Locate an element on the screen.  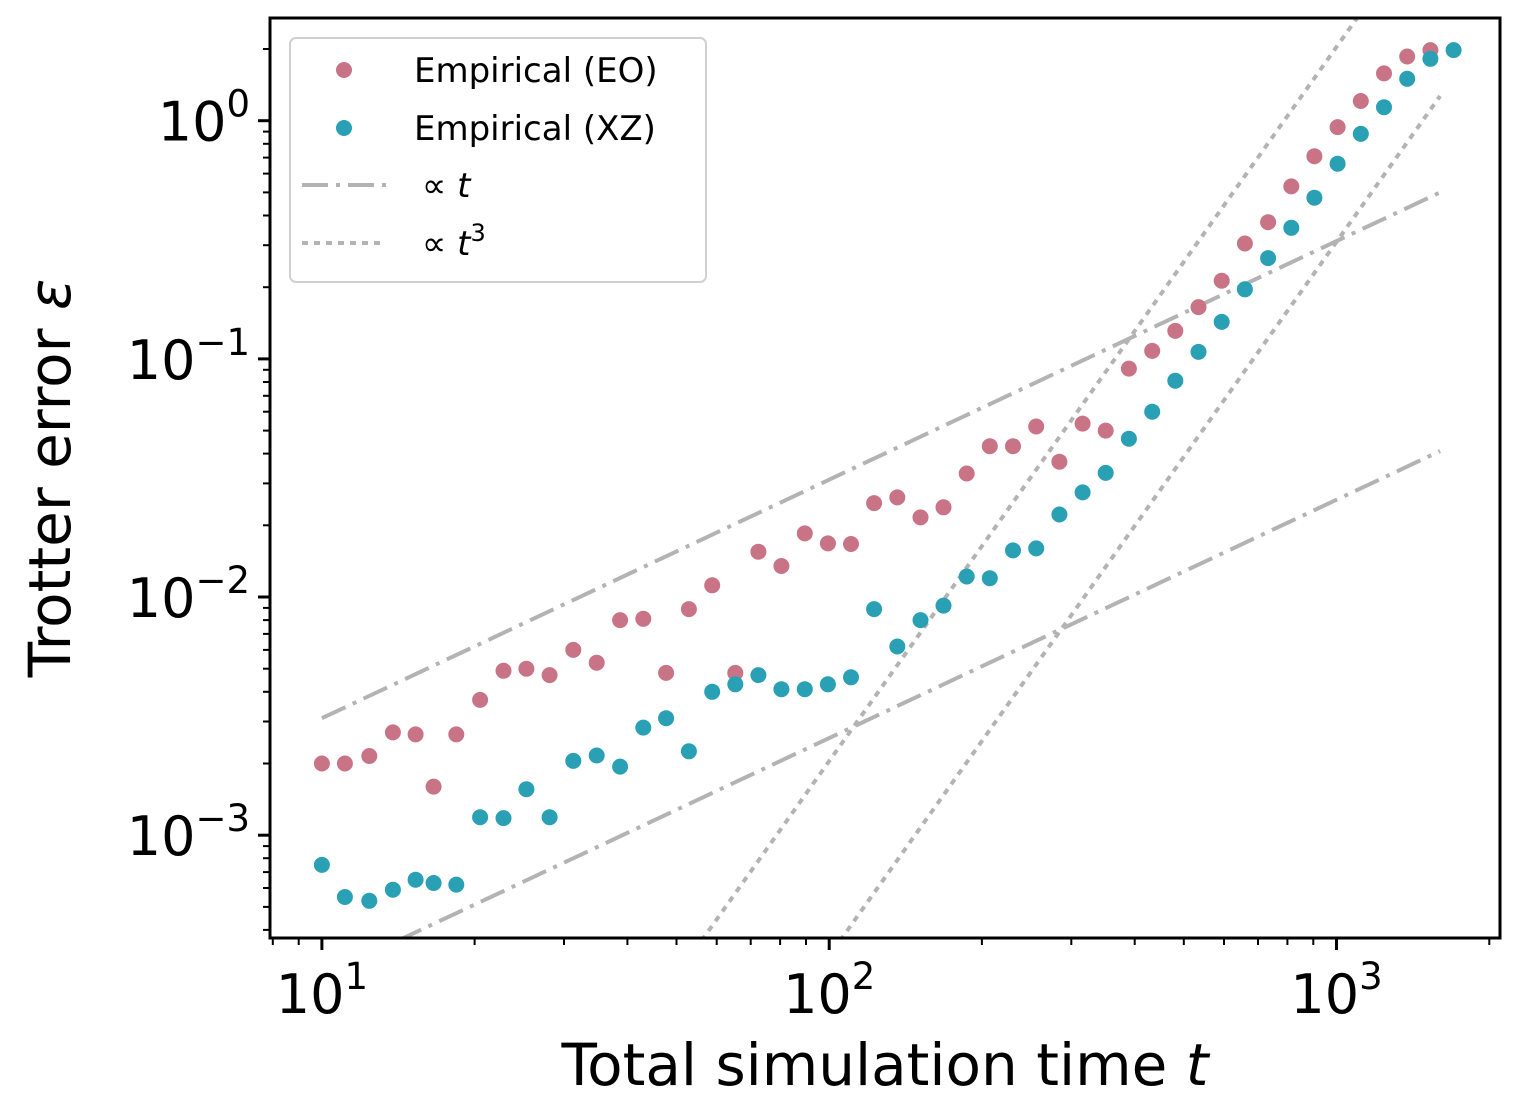
y-tick-label-0: 10⁻³ is located at coordinates (188, 832).